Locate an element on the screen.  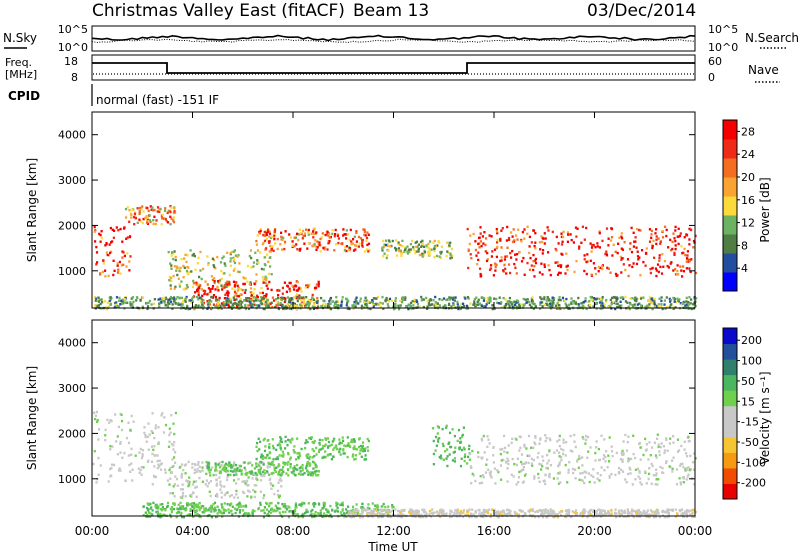
colorbar-swatch is located at coordinates (730, 168).